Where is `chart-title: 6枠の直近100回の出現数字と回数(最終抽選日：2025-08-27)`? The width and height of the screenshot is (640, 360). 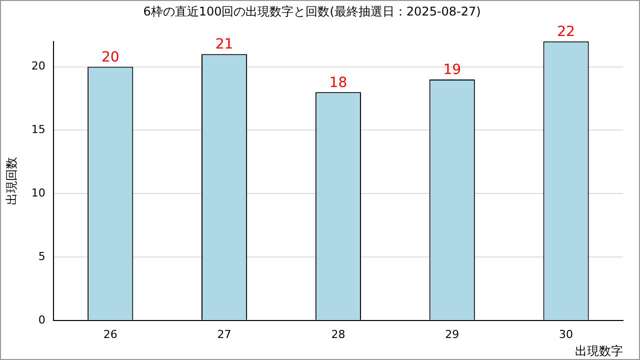 chart-title: 6枠の直近100回の出現数字と回数(最終抽選日：2025-08-27) is located at coordinates (312, 11).